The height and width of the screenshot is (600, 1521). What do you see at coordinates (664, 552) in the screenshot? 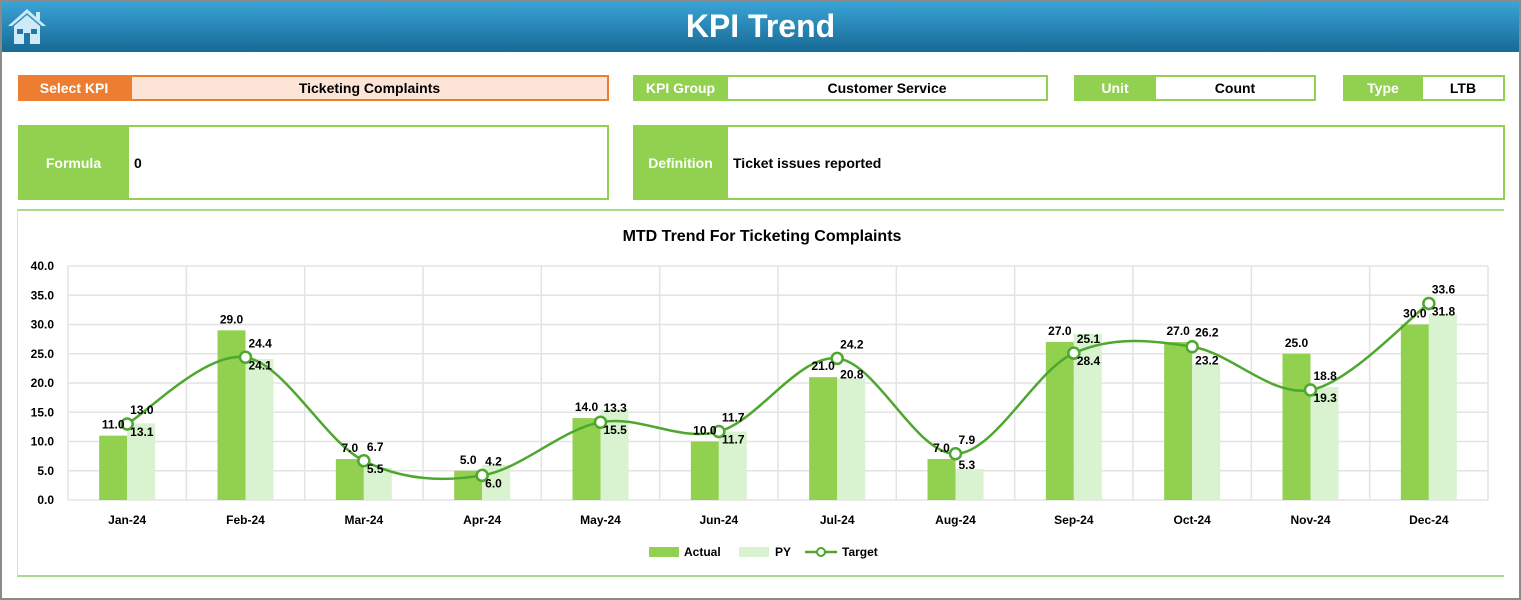
I see `legend-actual-swatch` at bounding box center [664, 552].